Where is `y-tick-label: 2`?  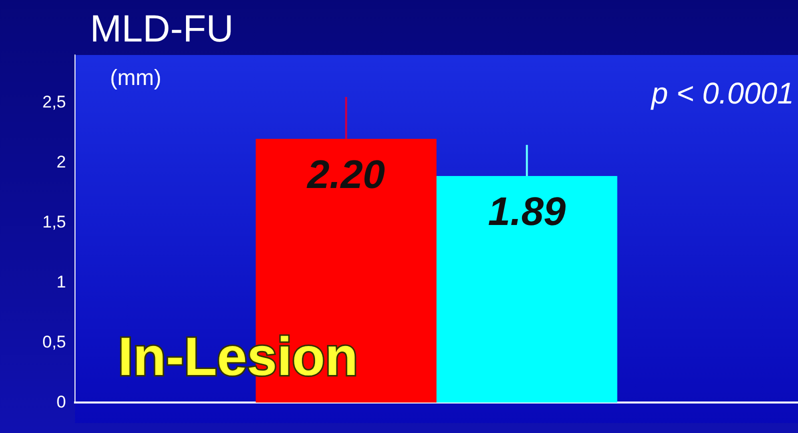 y-tick-label: 2 is located at coordinates (61, 162).